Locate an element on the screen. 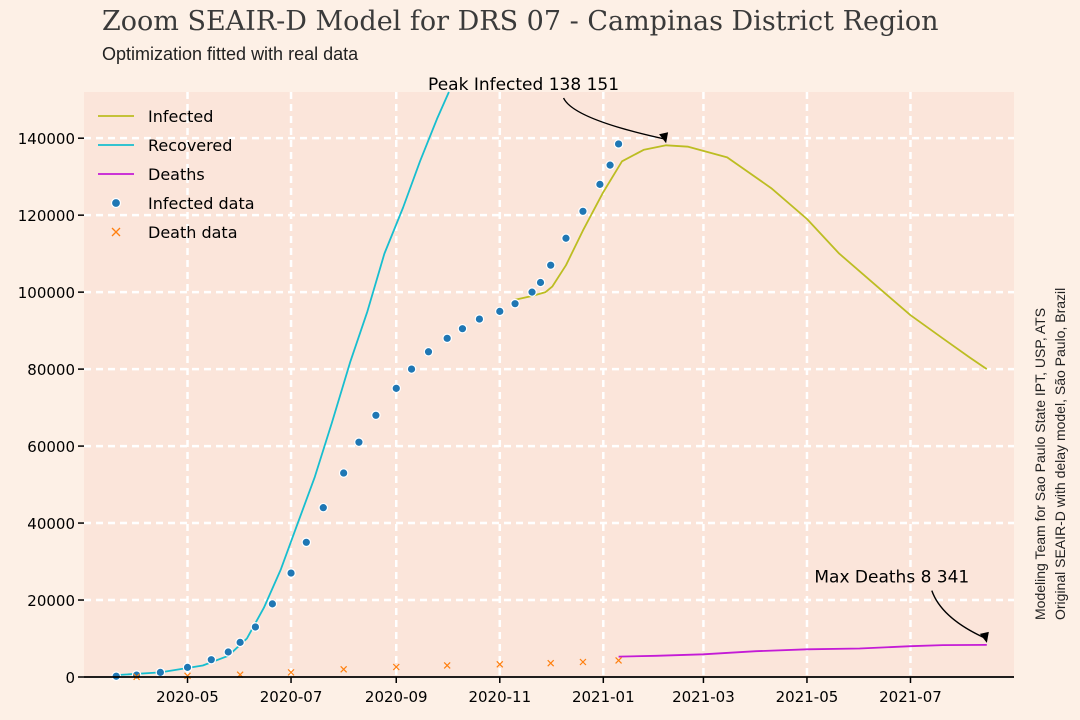 The width and height of the screenshot is (1080, 720). legend-label: Deaths is located at coordinates (176, 174).